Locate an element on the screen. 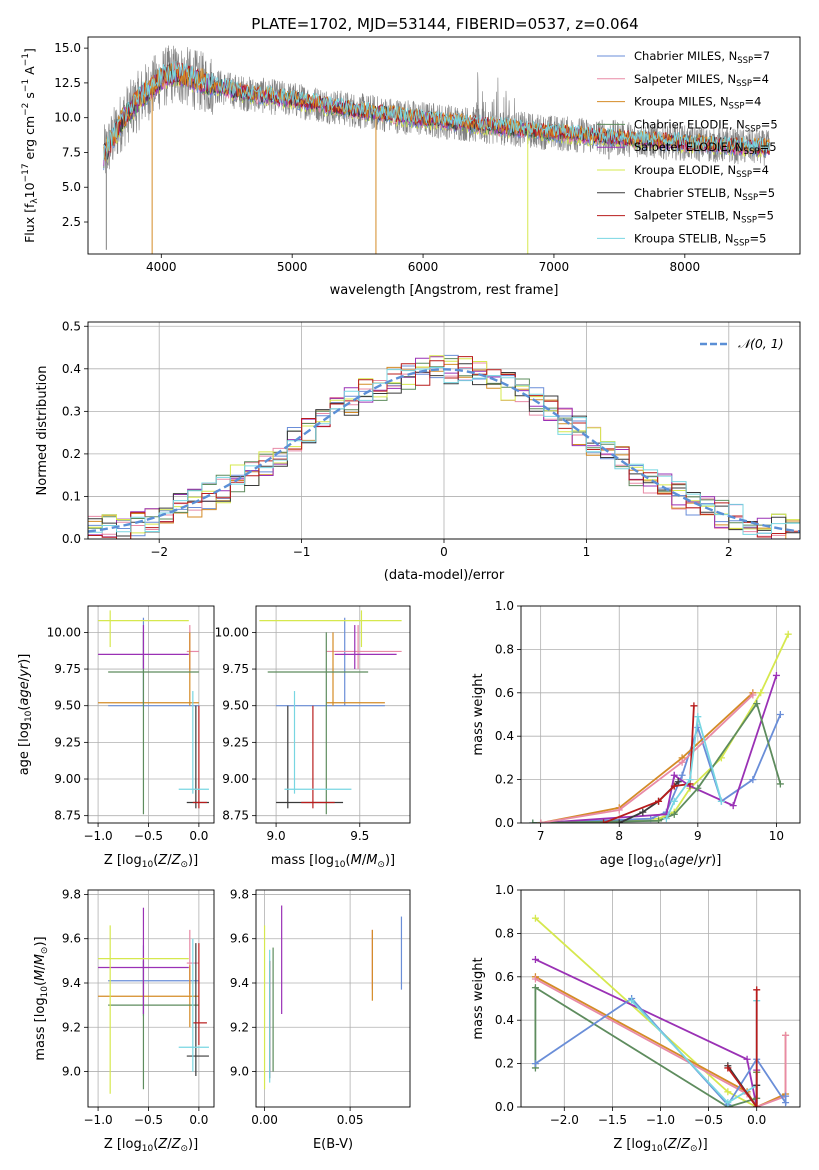 This screenshot has height=1170, width=819. weight_vs_Z-axes: −2.0 −1.5 −1.0 −0.5 0.0 0.0 0.2 0.4 0.6 0.8 1.0 is located at coordinates (647, 1005).